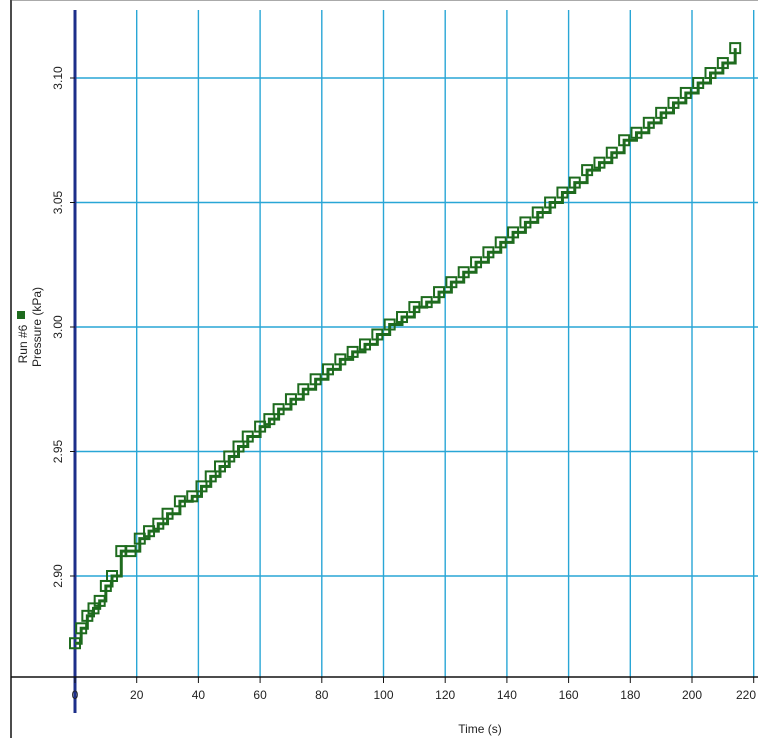 The image size is (758, 738). Describe the element at coordinates (445, 695) in the screenshot. I see `x-tick-label: 120` at that location.